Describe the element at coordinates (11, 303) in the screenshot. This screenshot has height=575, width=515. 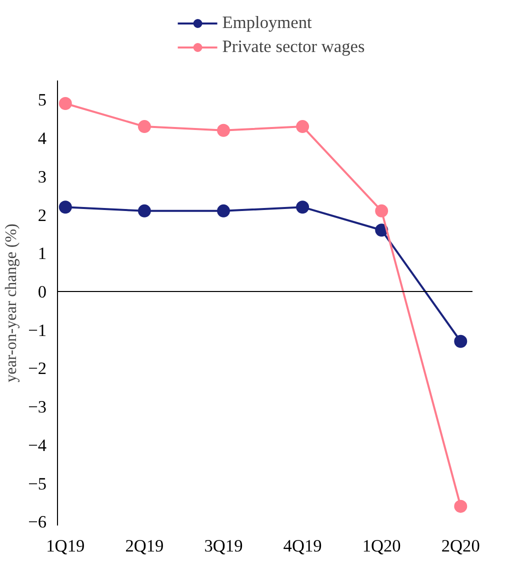
I see `y-axis-title: year-on-year change (%)` at that location.